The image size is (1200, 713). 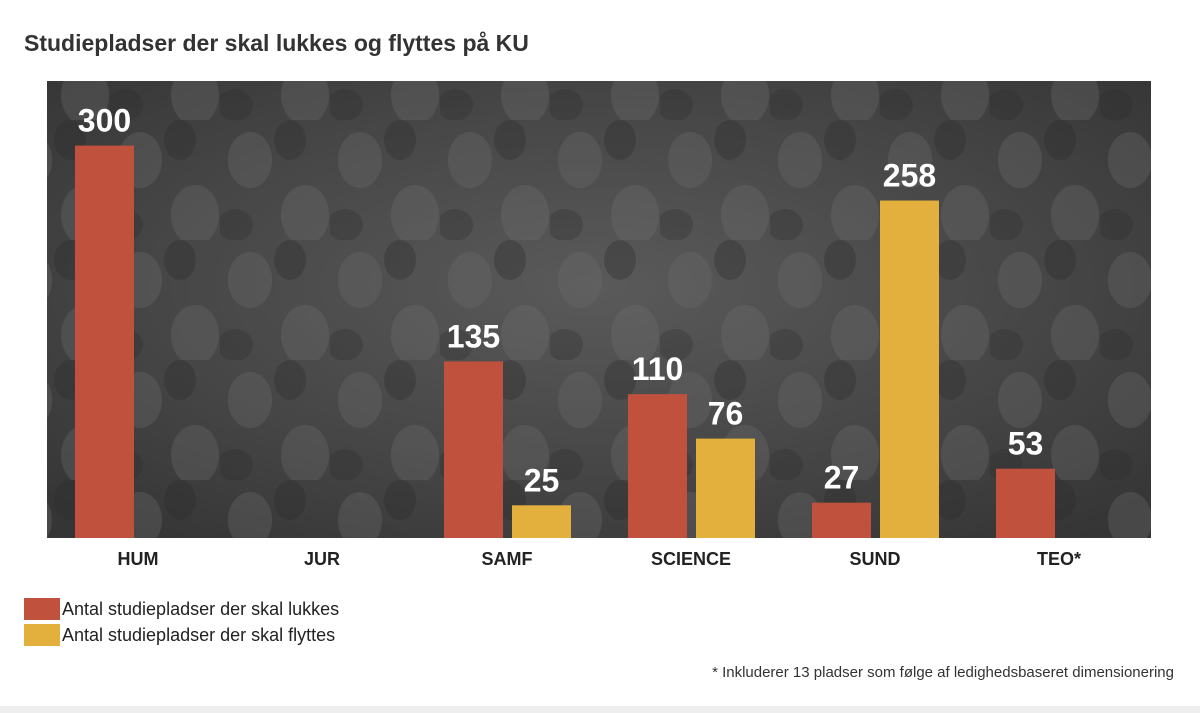 I want to click on value-label-samf-flyttes: 25, so click(x=542, y=480).